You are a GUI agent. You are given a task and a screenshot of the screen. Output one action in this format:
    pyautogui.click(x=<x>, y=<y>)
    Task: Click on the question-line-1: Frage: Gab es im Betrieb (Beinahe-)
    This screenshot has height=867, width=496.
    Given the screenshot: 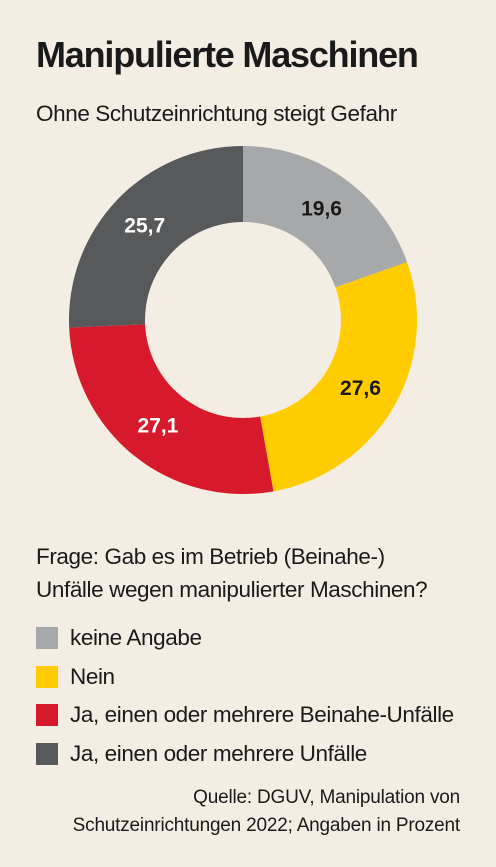 What is the action you would take?
    pyautogui.click(x=210, y=556)
    